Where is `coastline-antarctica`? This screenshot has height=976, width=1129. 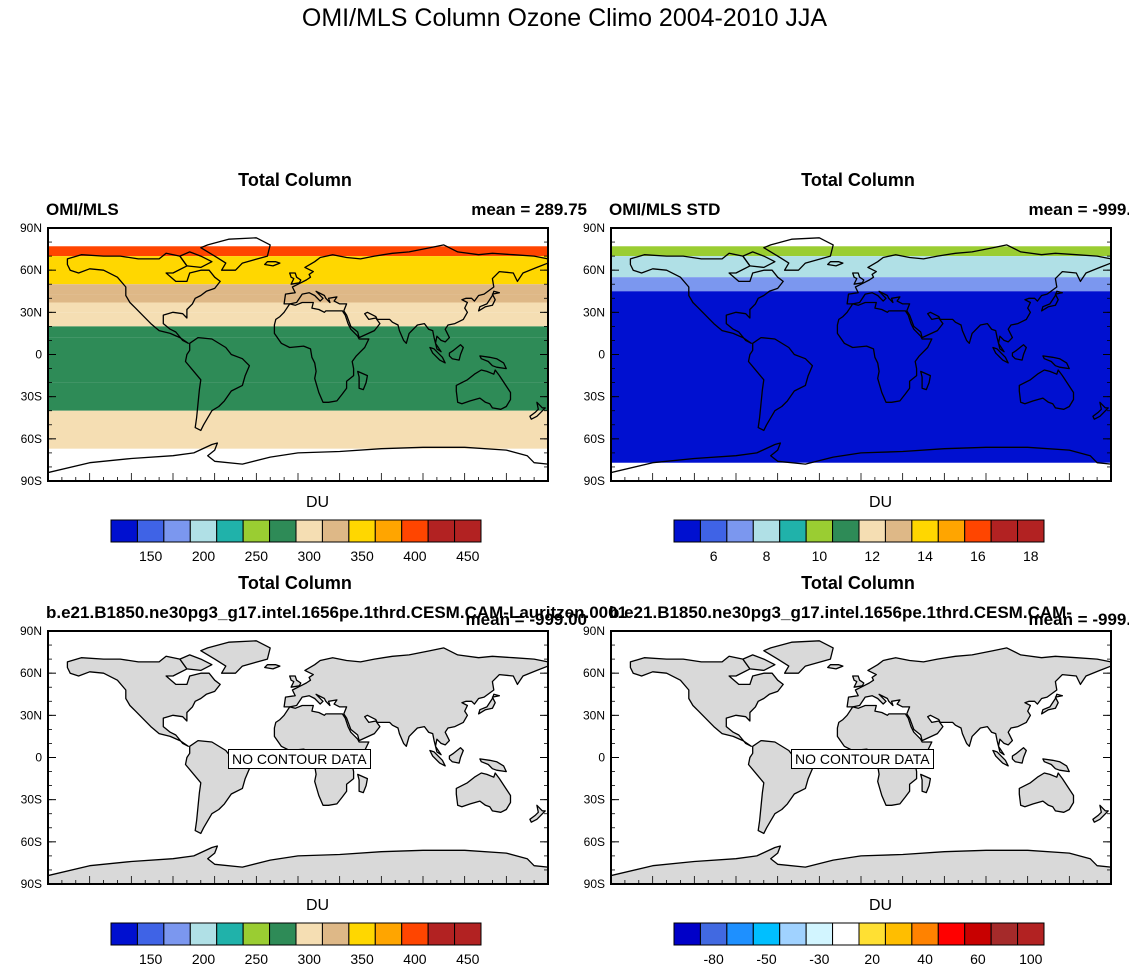 coastline-antarctica is located at coordinates (298, 864).